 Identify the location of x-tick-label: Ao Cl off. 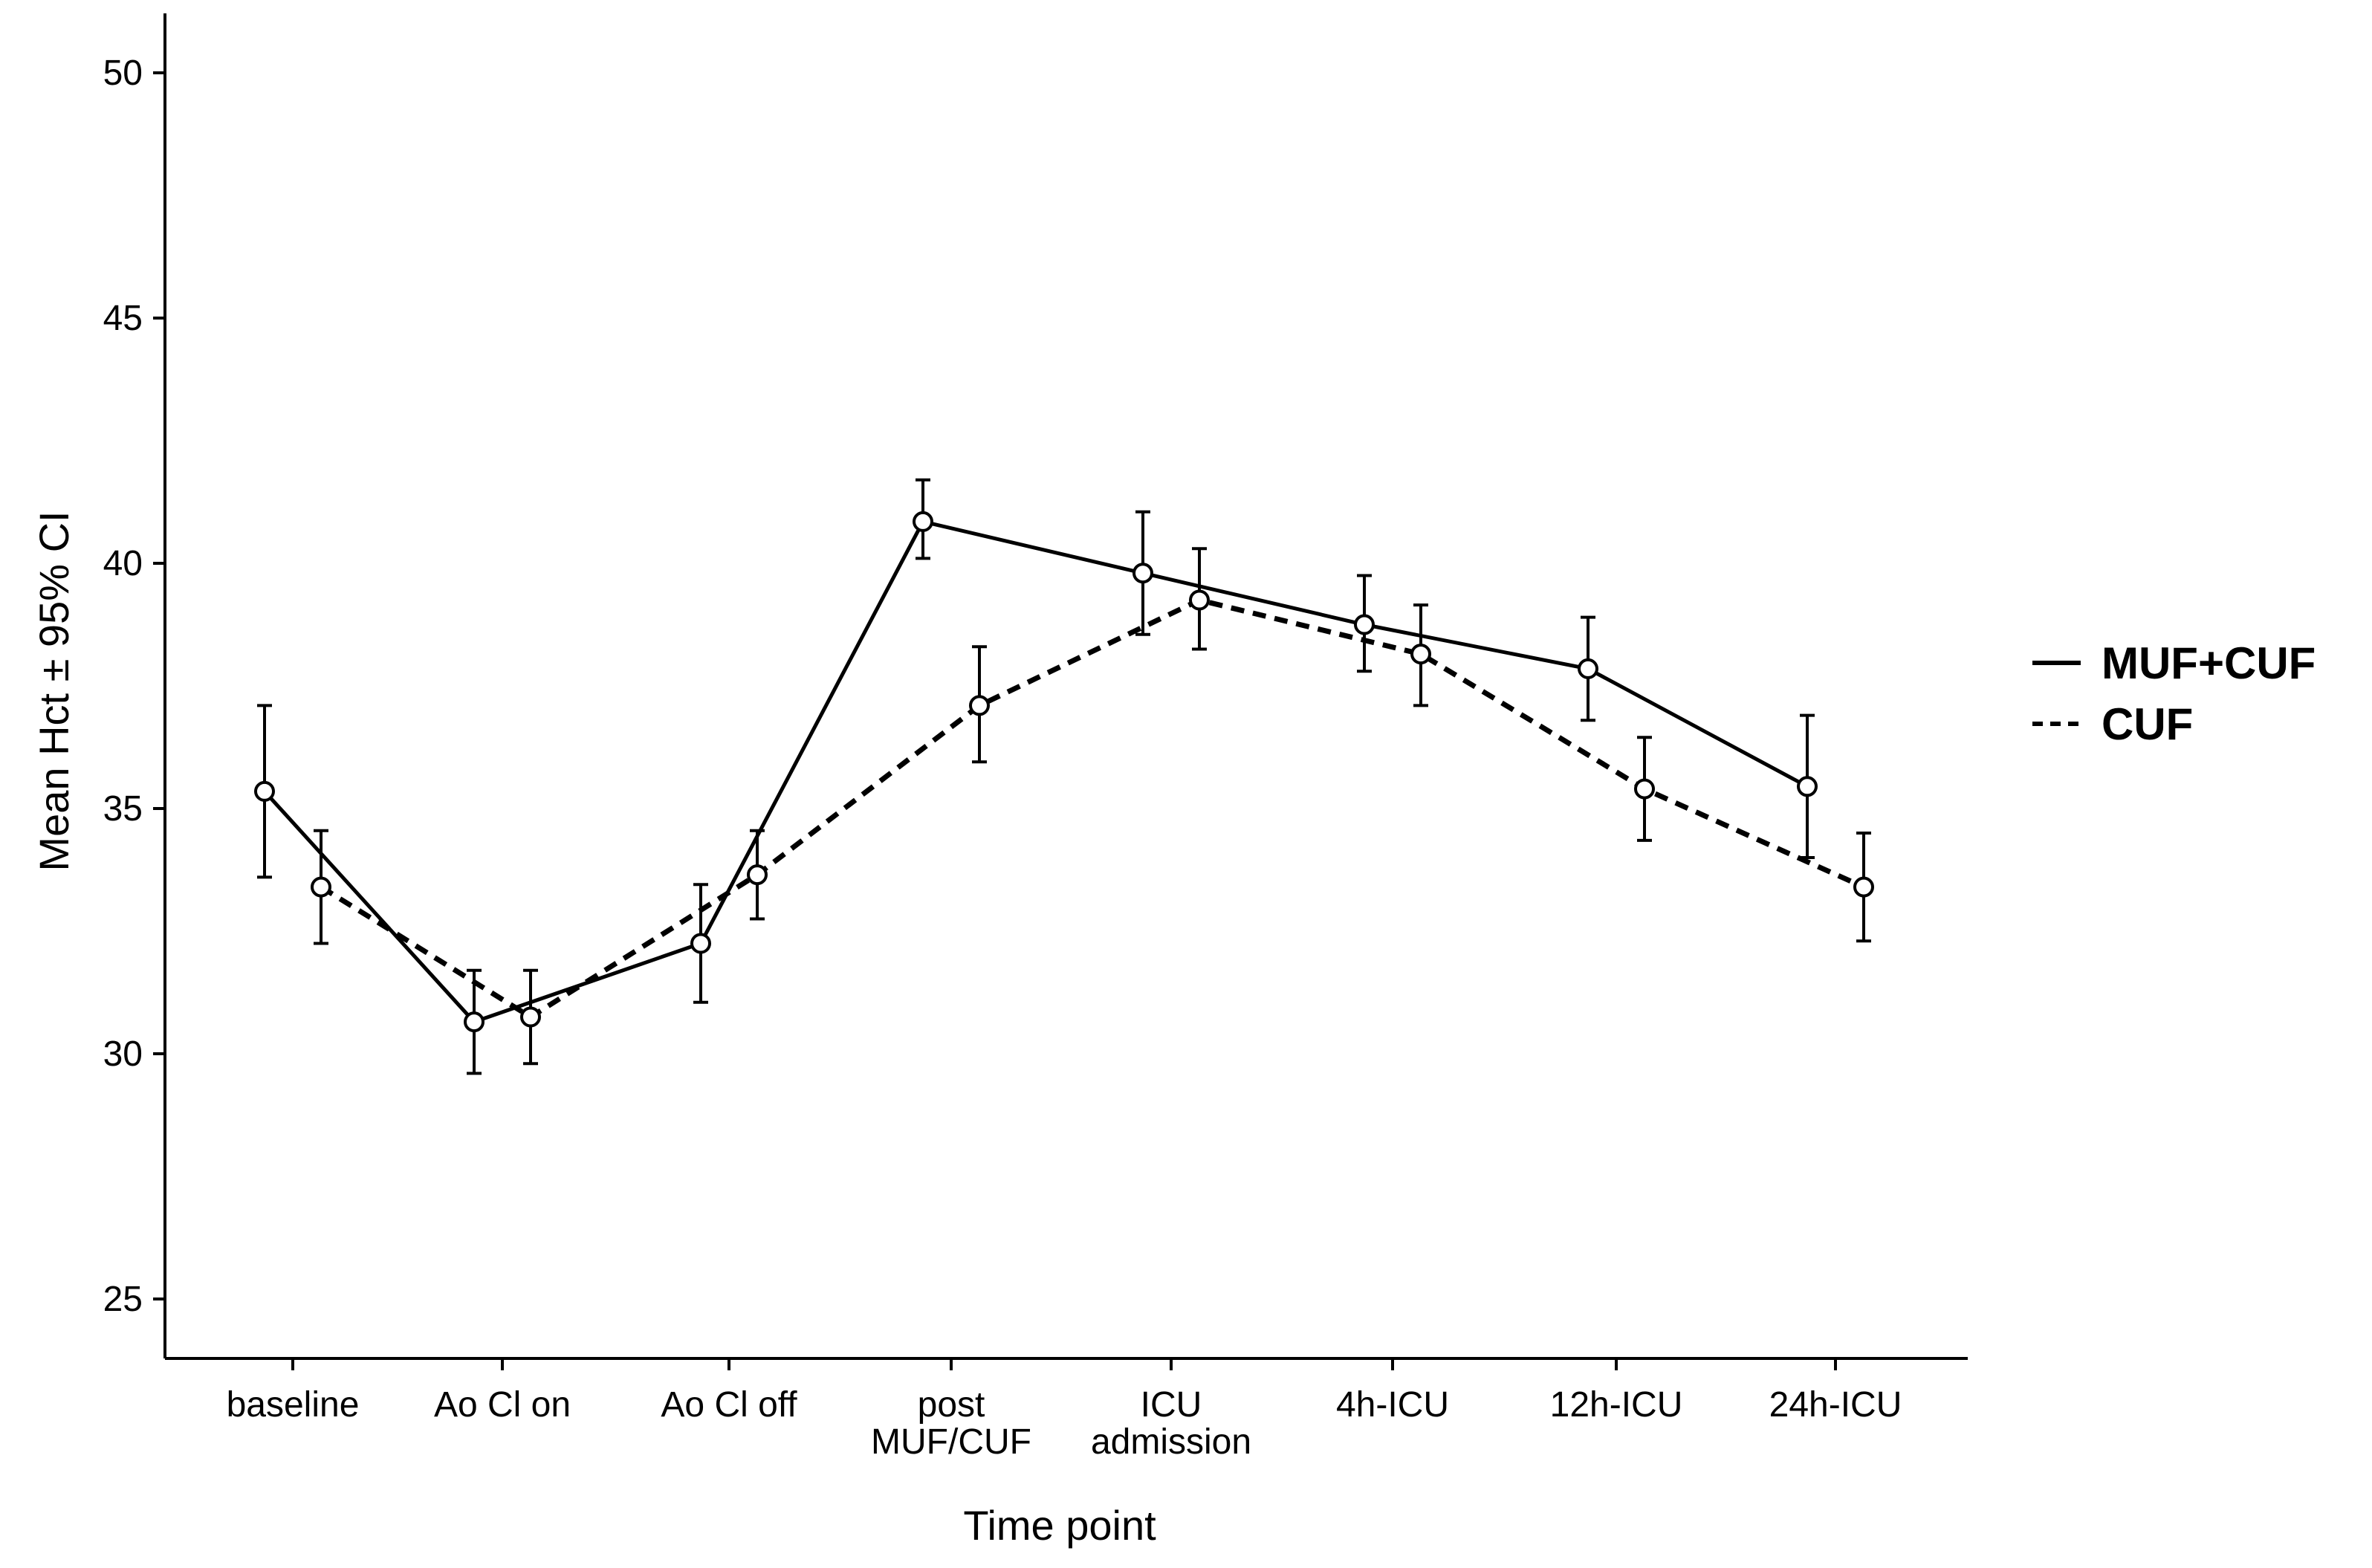
(729, 1405).